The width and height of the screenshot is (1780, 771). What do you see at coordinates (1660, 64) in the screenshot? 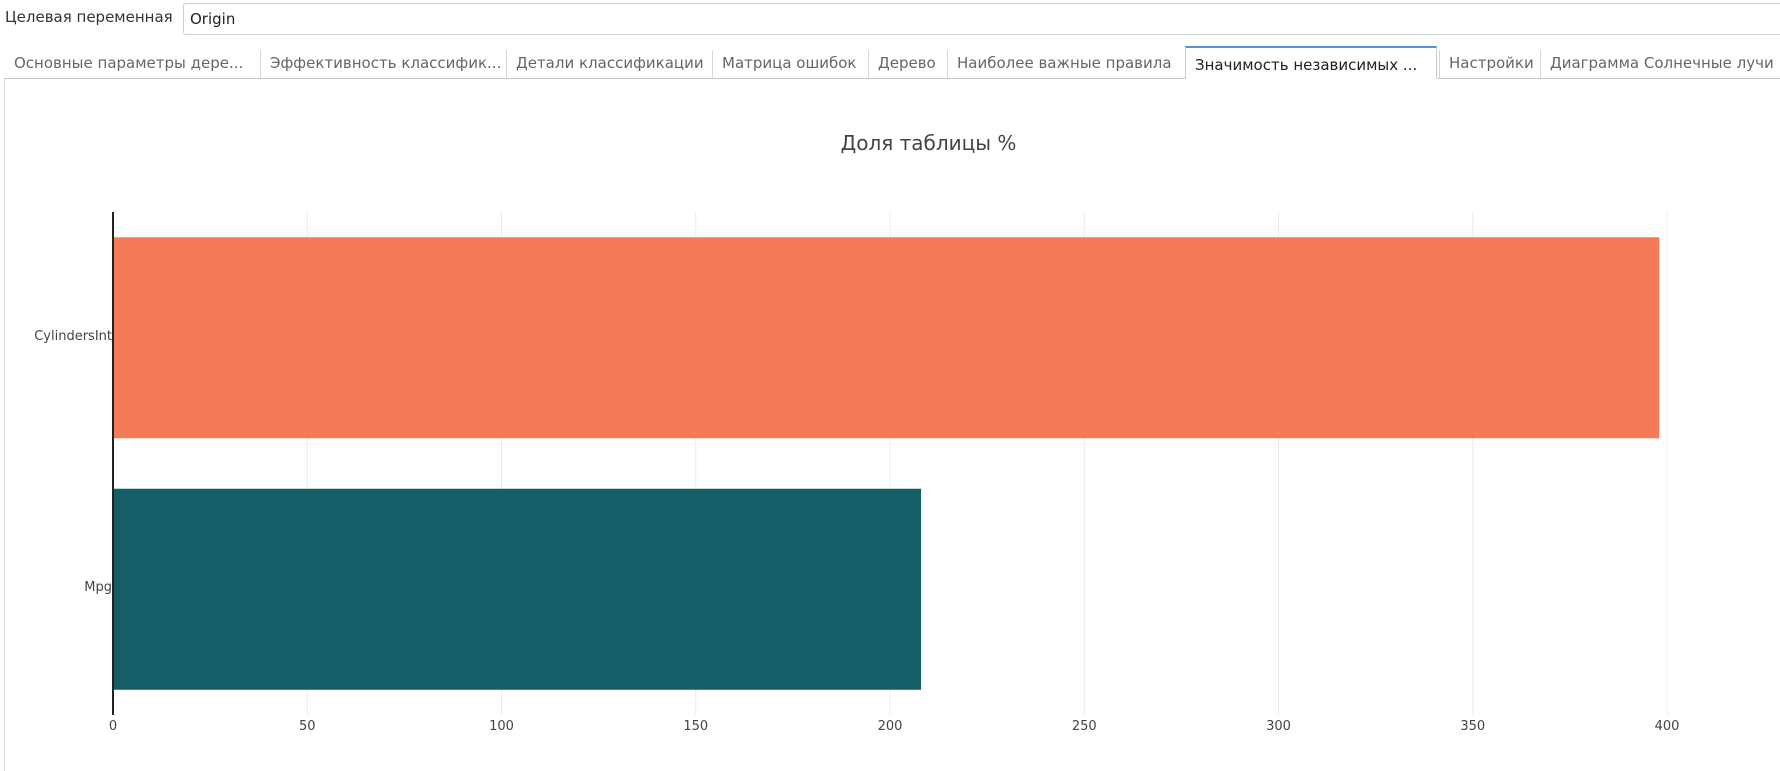
I see `tab-sunburst-chart: Диаграмма Солнечные лучи` at bounding box center [1660, 64].